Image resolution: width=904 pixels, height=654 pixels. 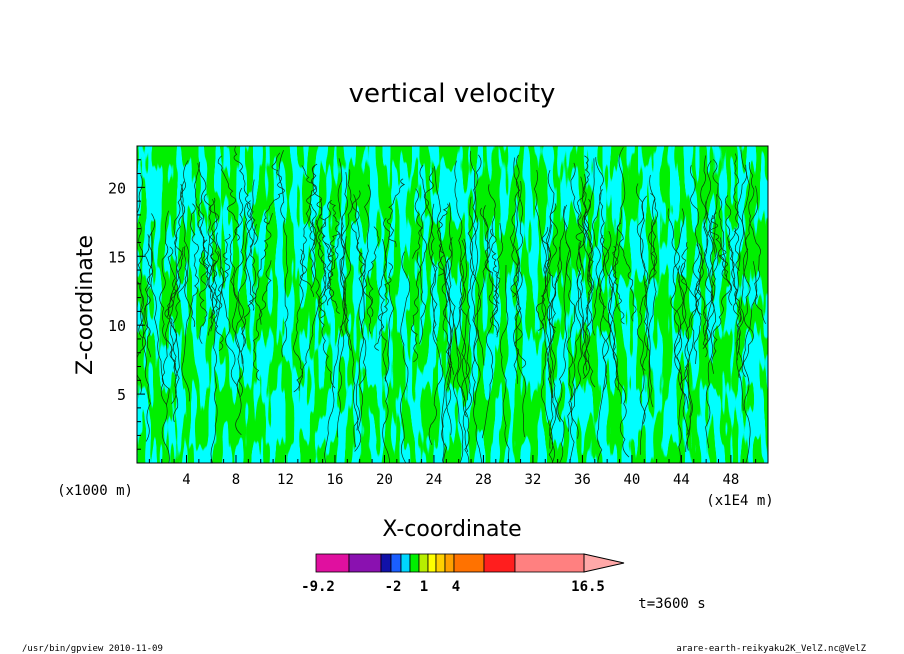 I want to click on y-tick-label: 20, so click(x=117, y=188).